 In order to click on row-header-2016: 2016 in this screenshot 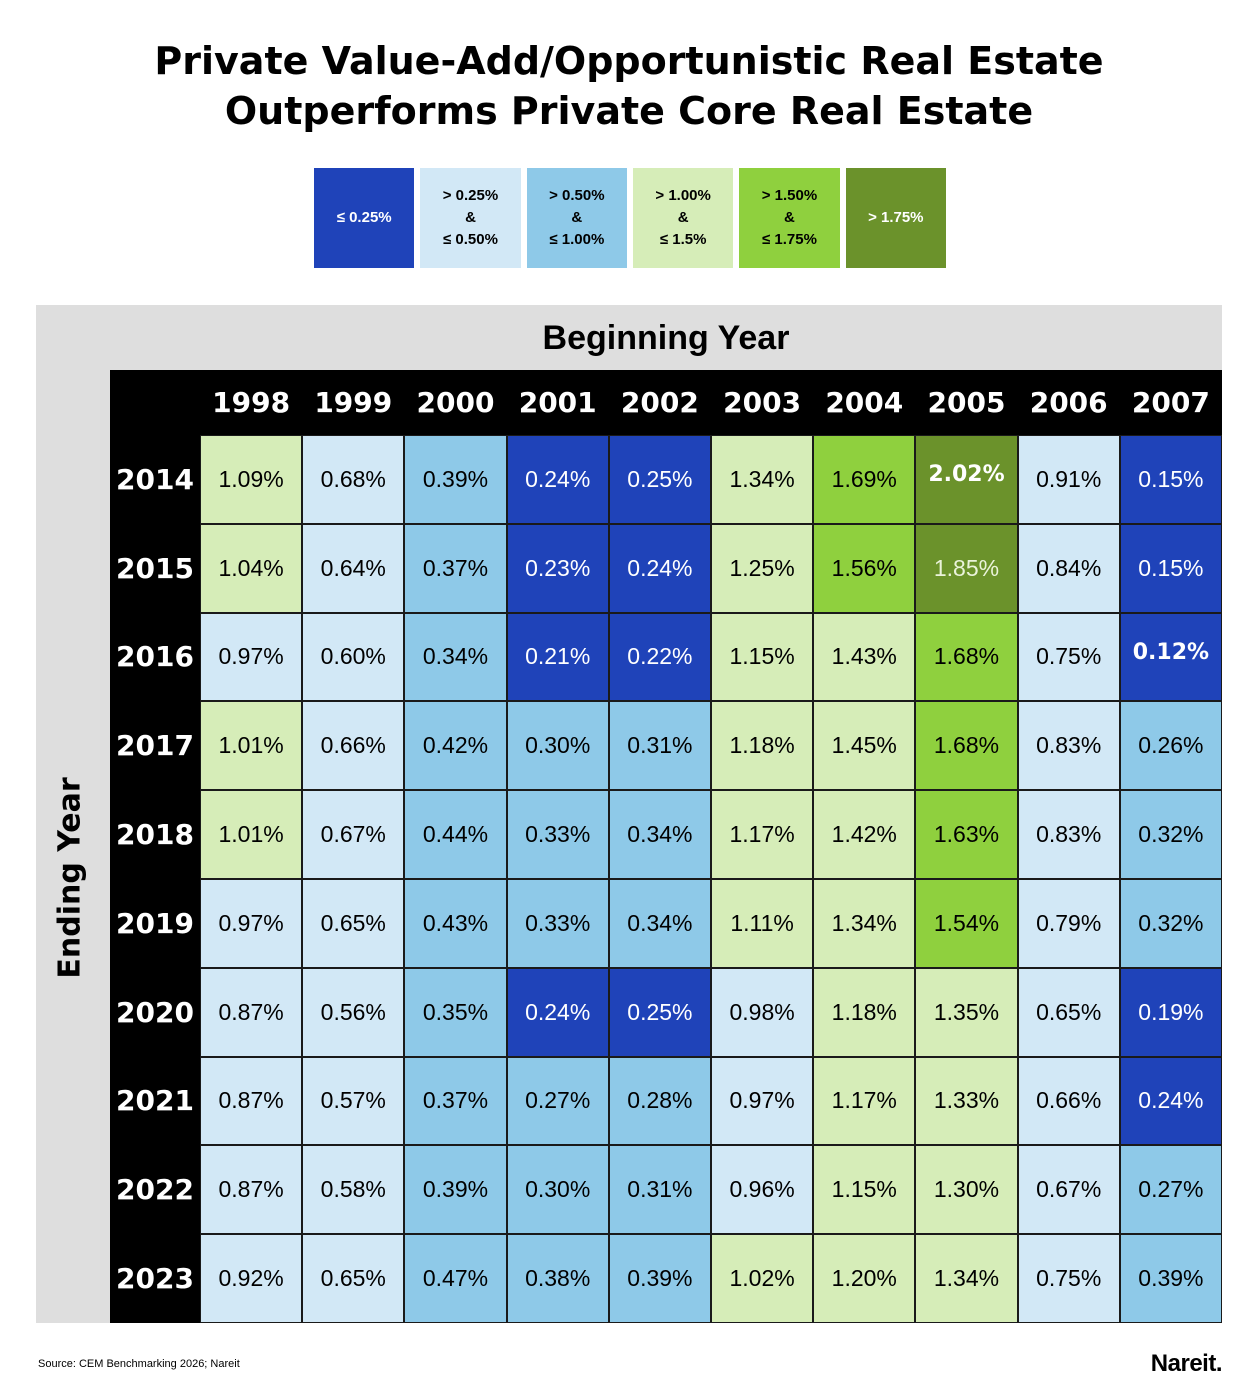, I will do `click(155, 657)`.